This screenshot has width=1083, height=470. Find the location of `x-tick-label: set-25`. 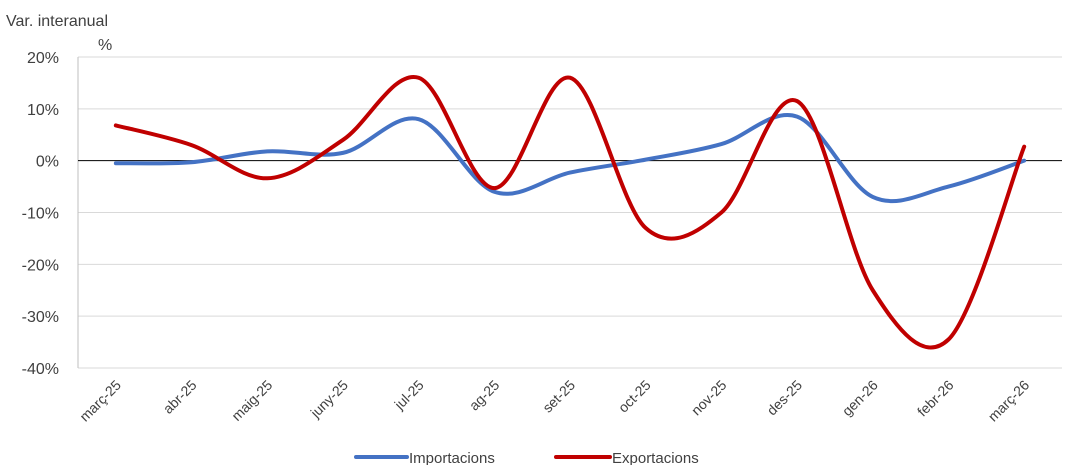

x-tick-label: set-25 is located at coordinates (558, 396).